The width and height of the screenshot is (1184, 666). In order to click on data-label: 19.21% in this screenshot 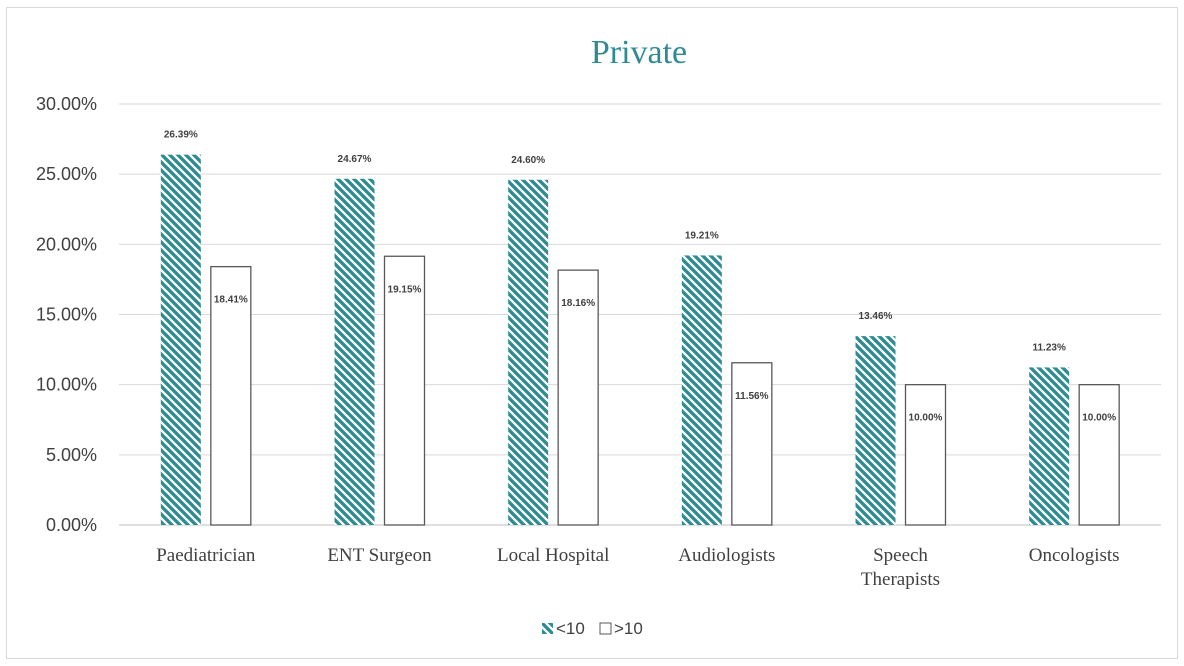, I will do `click(702, 235)`.